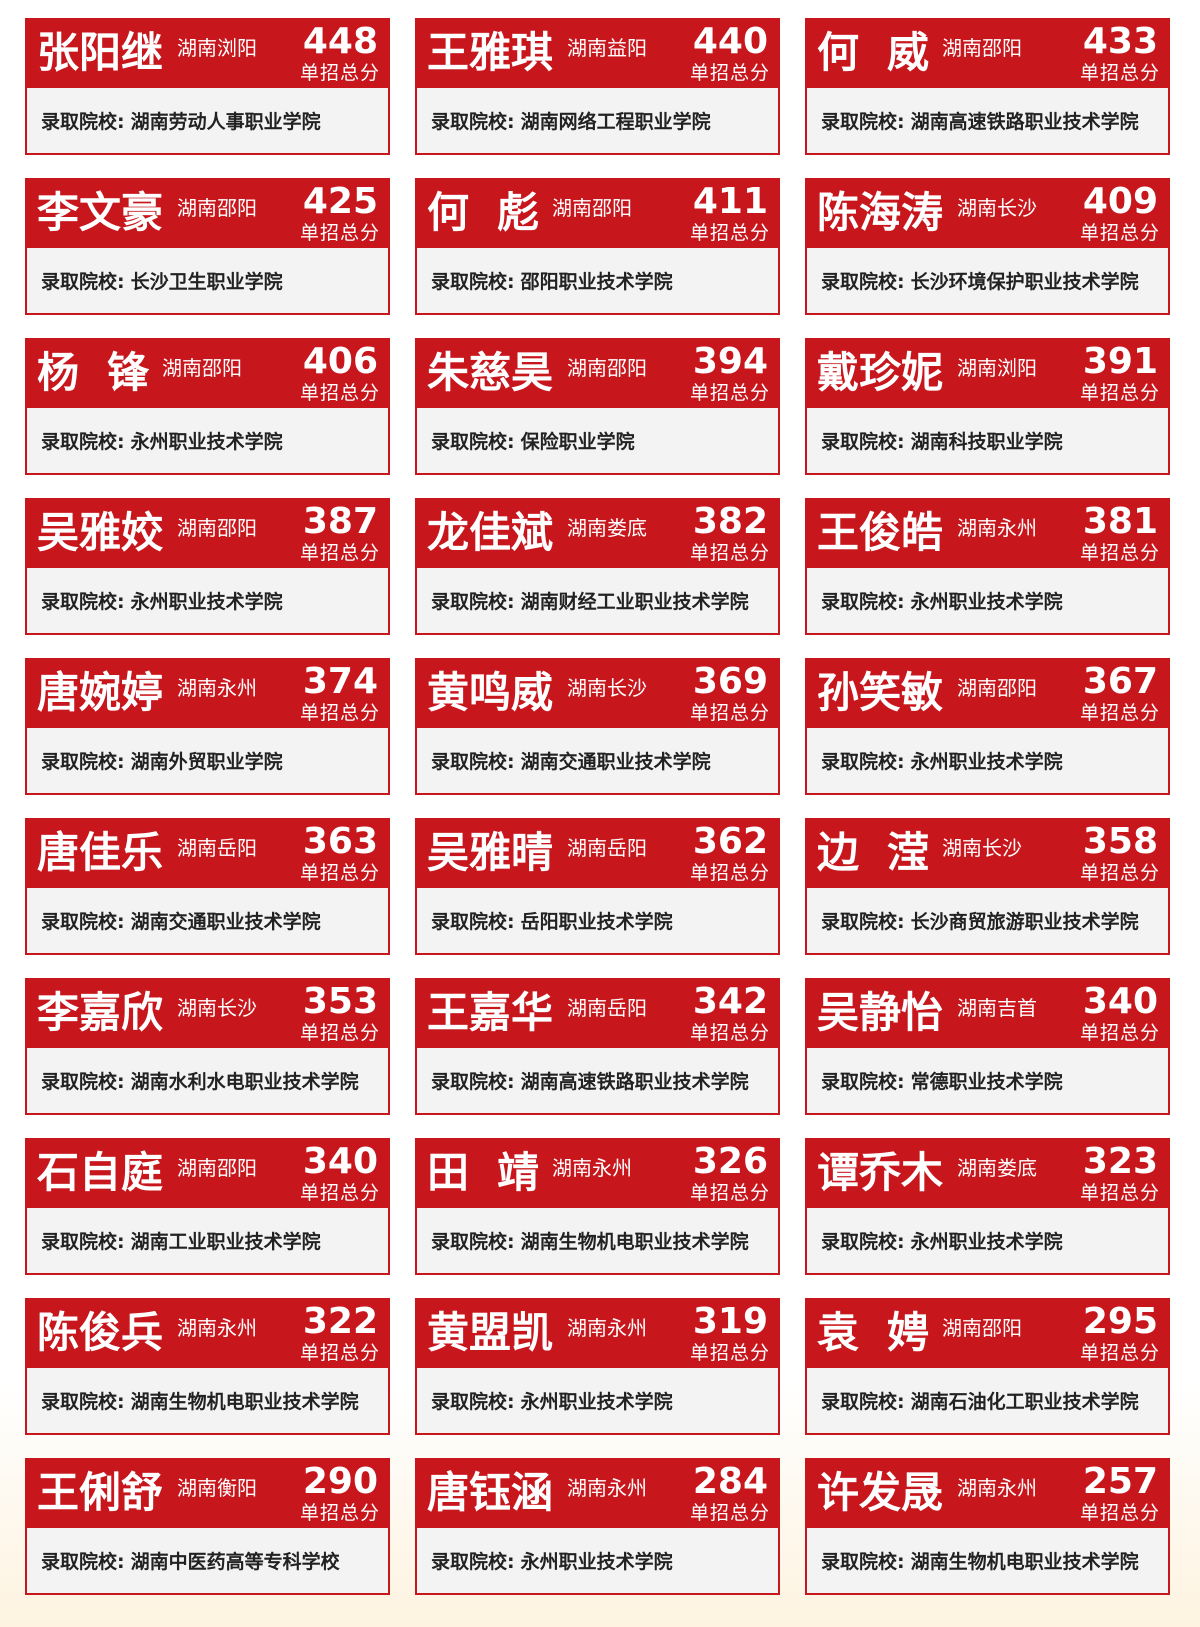 Image resolution: width=1200 pixels, height=1627 pixels. What do you see at coordinates (340, 681) in the screenshot?
I see `student-score: 374` at bounding box center [340, 681].